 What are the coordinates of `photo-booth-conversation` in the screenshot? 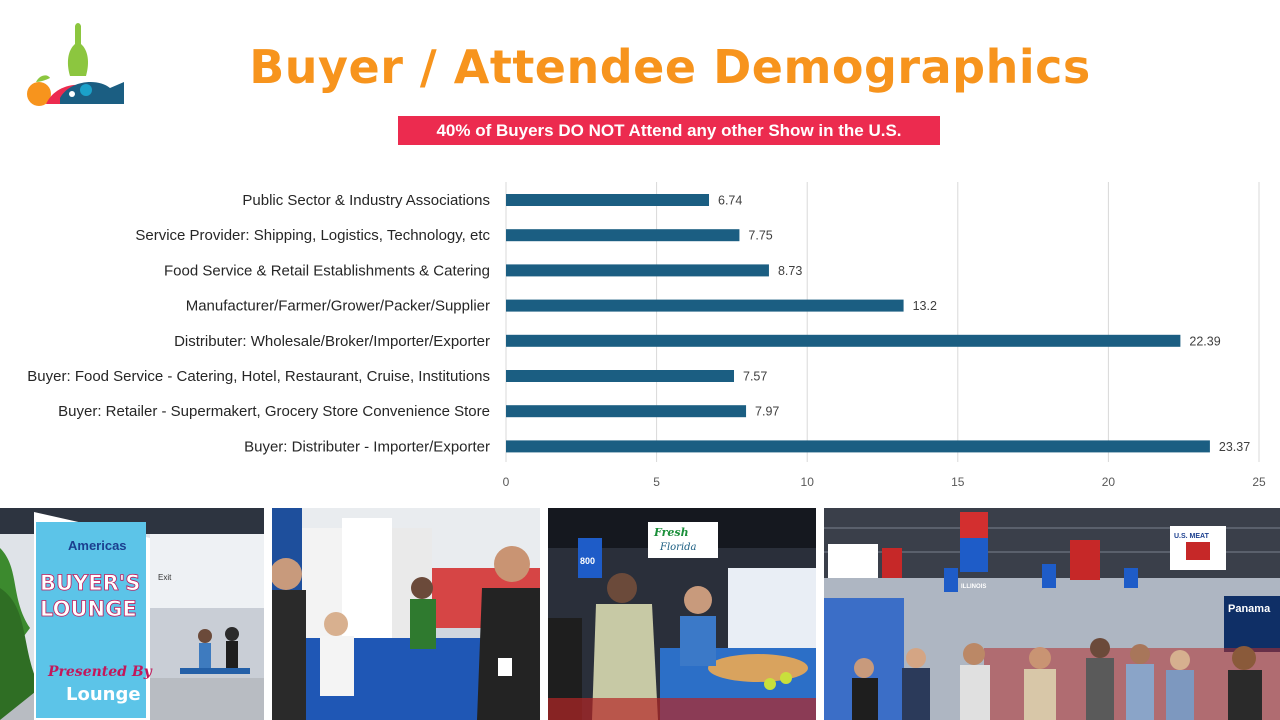 It's located at (406, 614).